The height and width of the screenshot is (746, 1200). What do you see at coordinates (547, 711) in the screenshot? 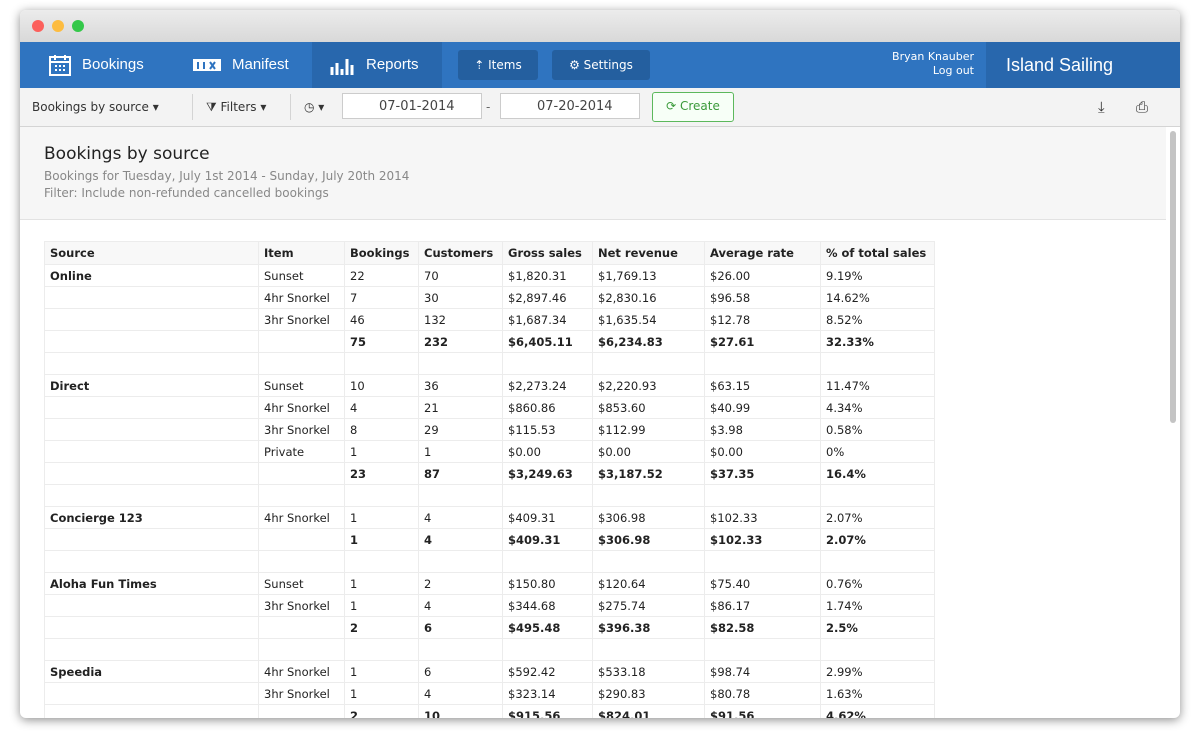
I see `total-cell: $915.56` at bounding box center [547, 711].